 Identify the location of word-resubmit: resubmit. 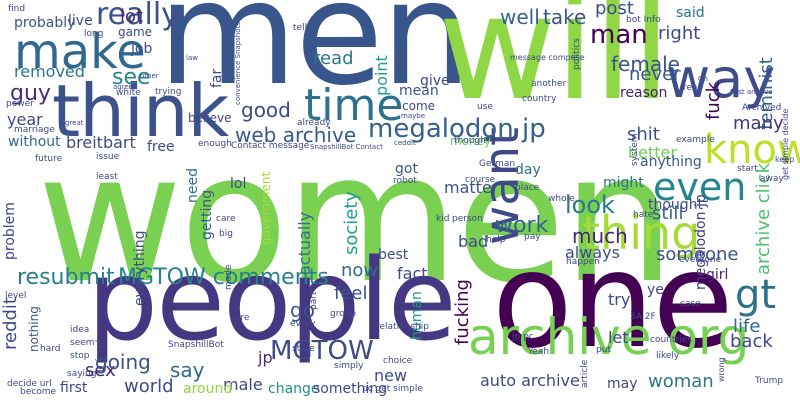
(66, 277).